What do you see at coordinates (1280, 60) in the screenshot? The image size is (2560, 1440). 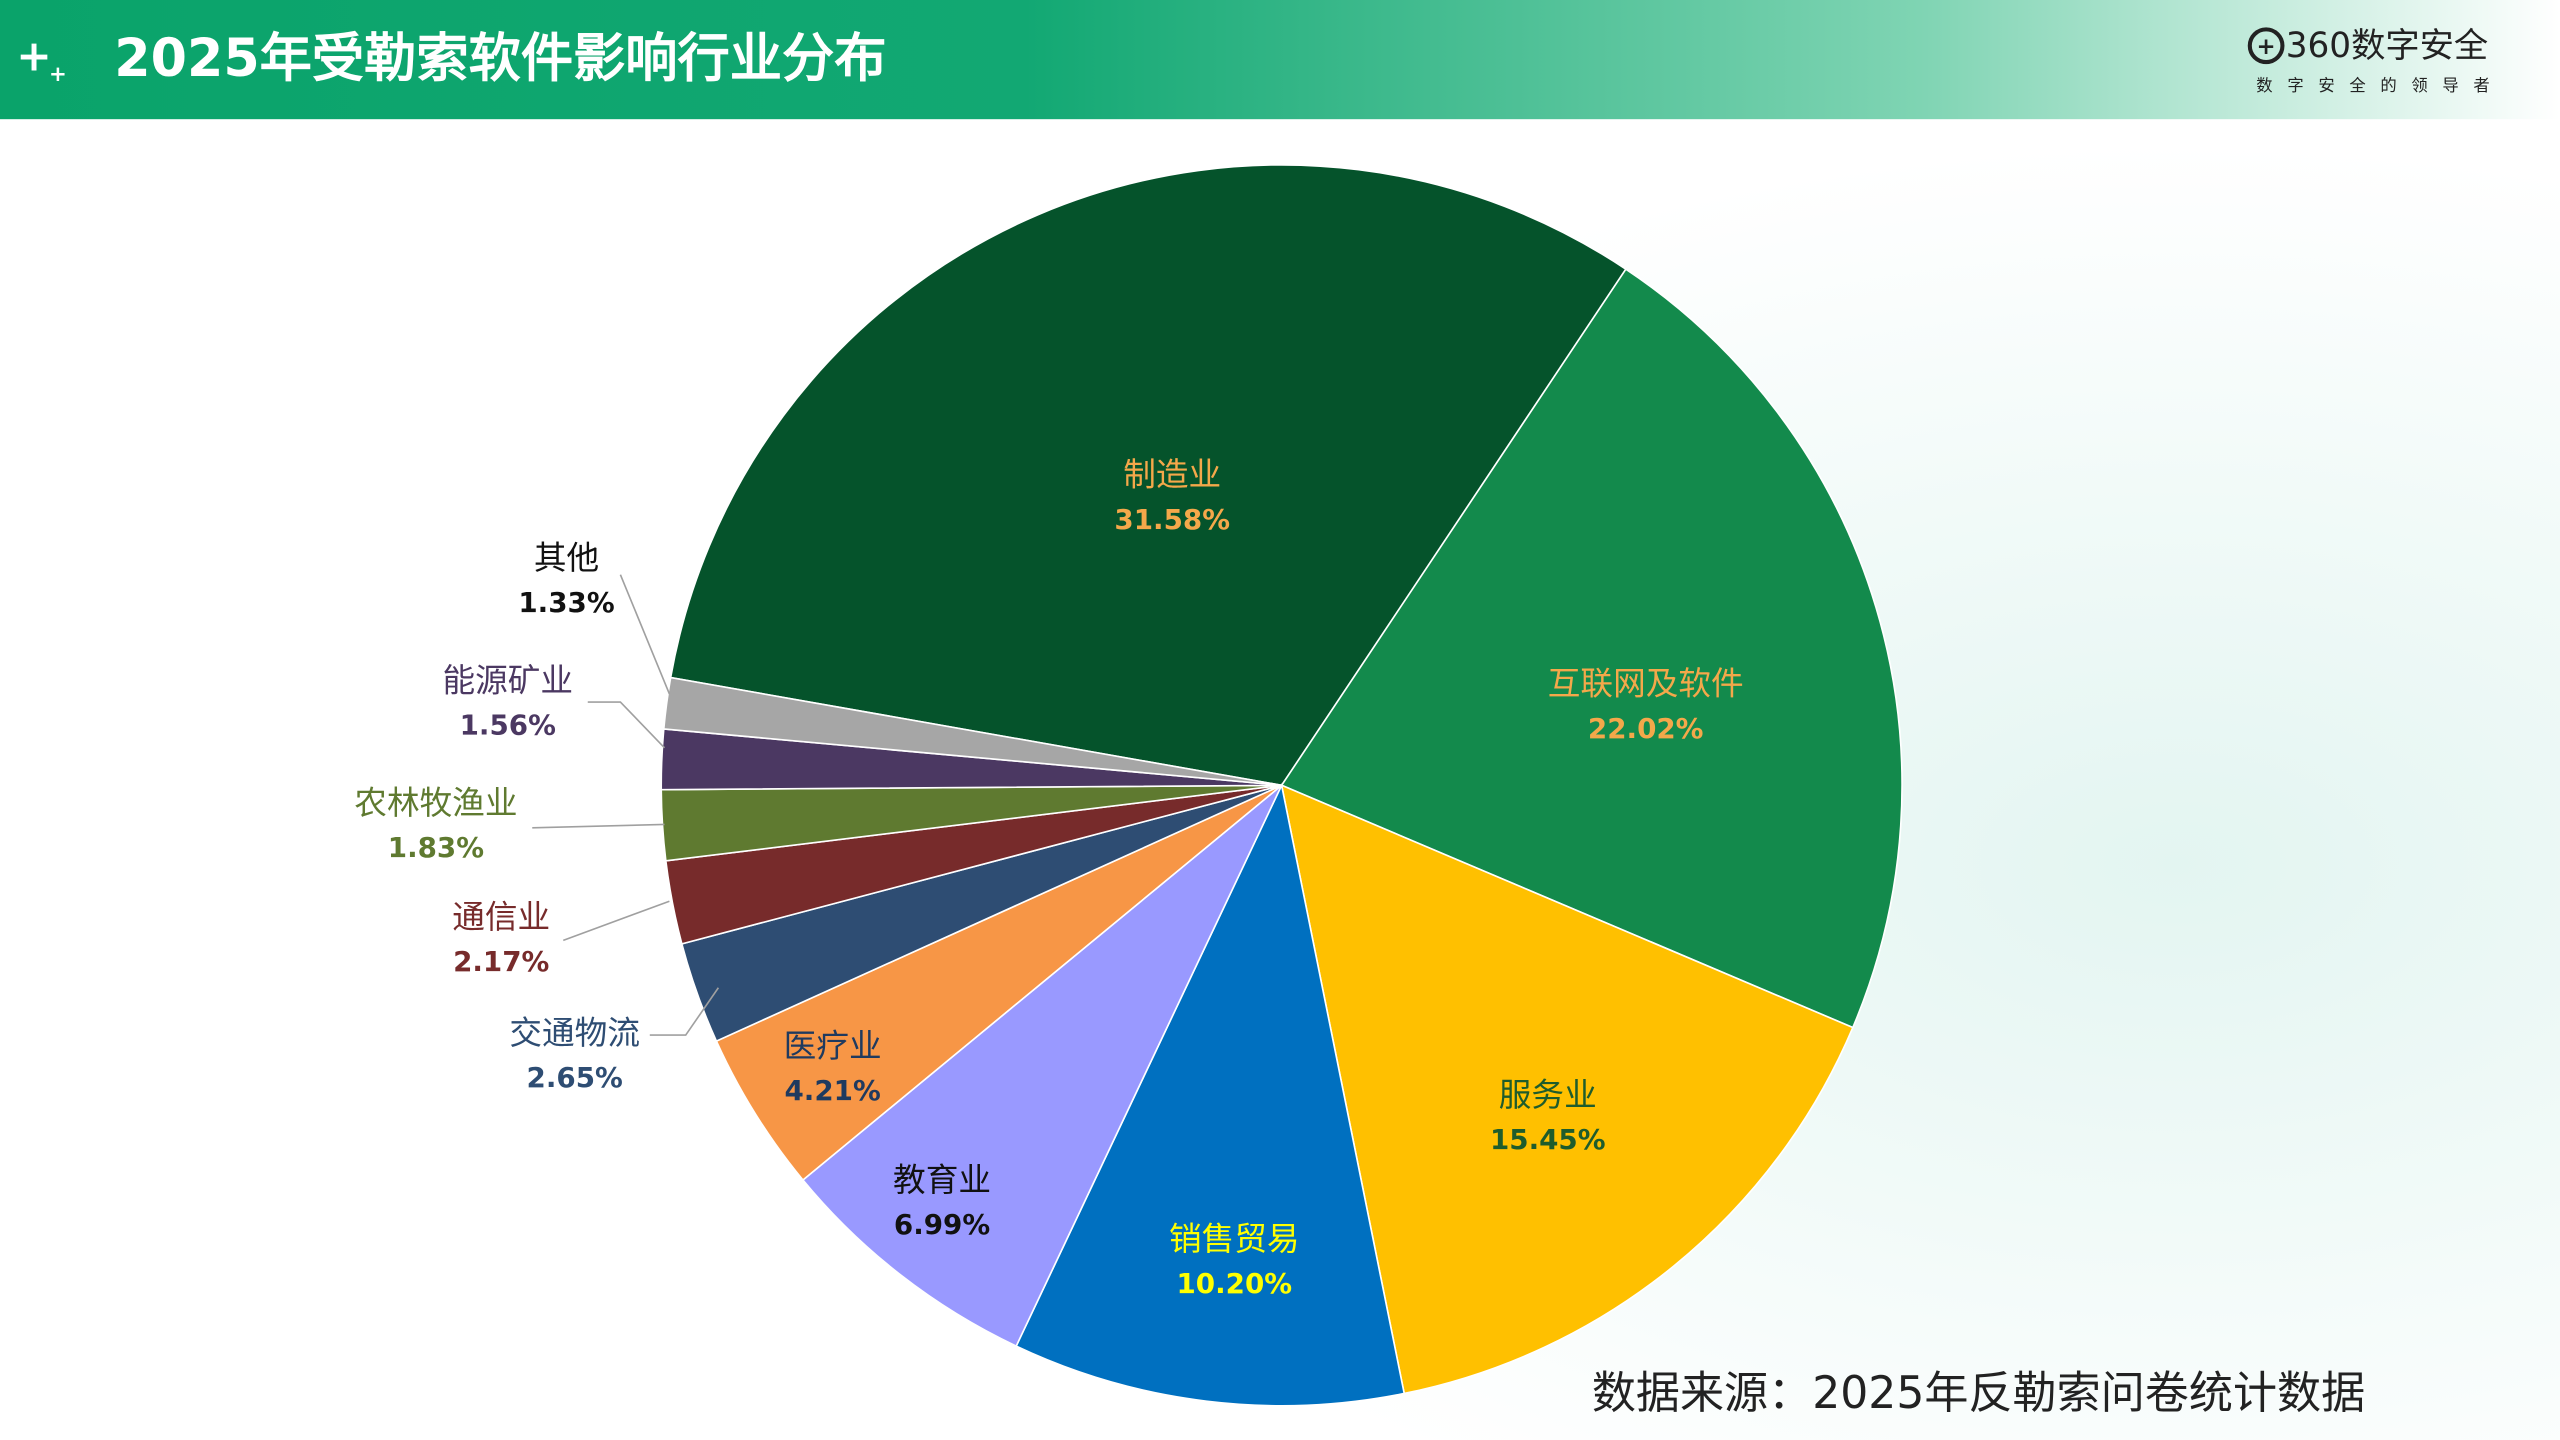 I see `header-bar` at bounding box center [1280, 60].